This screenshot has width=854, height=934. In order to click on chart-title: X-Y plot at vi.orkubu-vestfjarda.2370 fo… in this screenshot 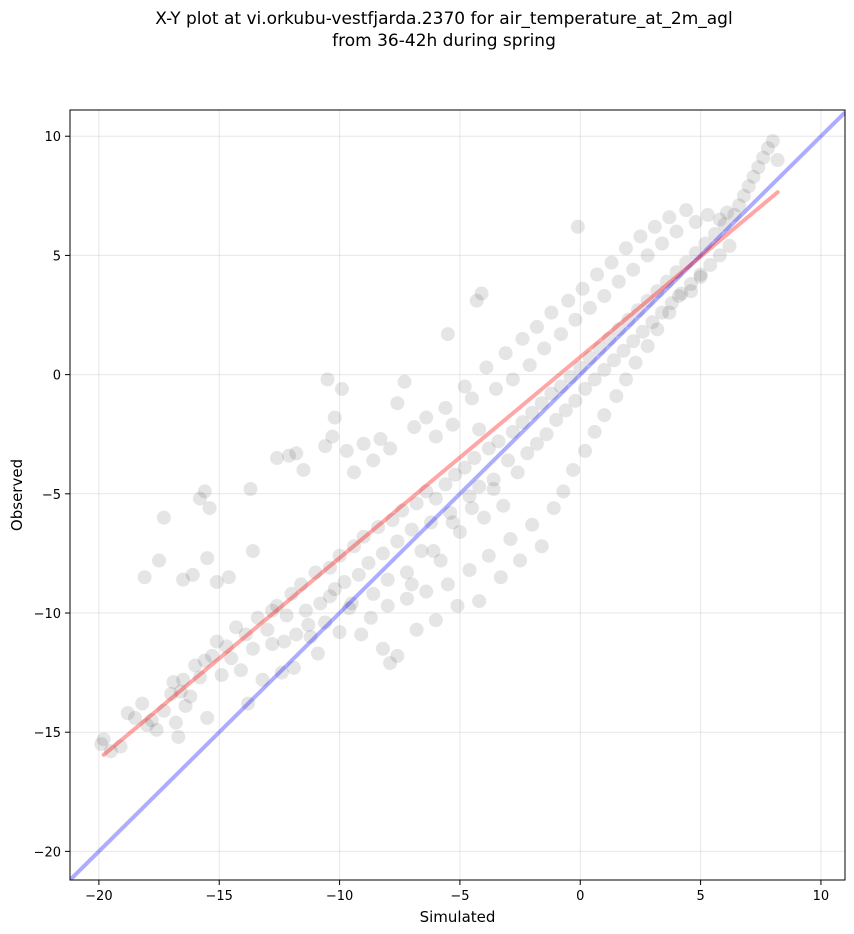, I will do `click(427, 30)`.